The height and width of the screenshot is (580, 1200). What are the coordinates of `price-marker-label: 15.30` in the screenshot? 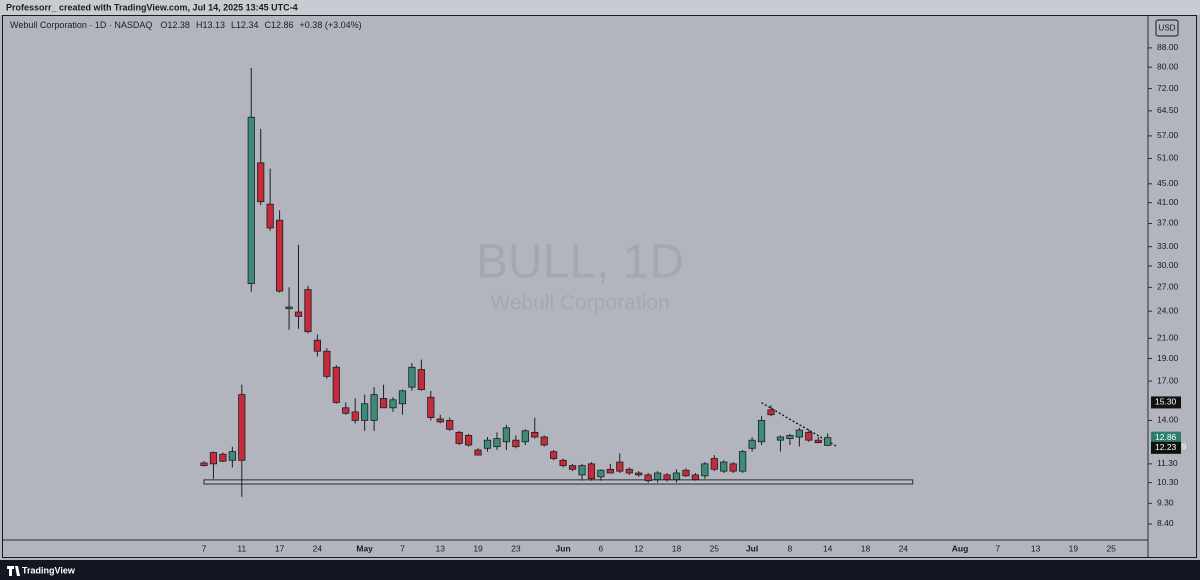 It's located at (1166, 402).